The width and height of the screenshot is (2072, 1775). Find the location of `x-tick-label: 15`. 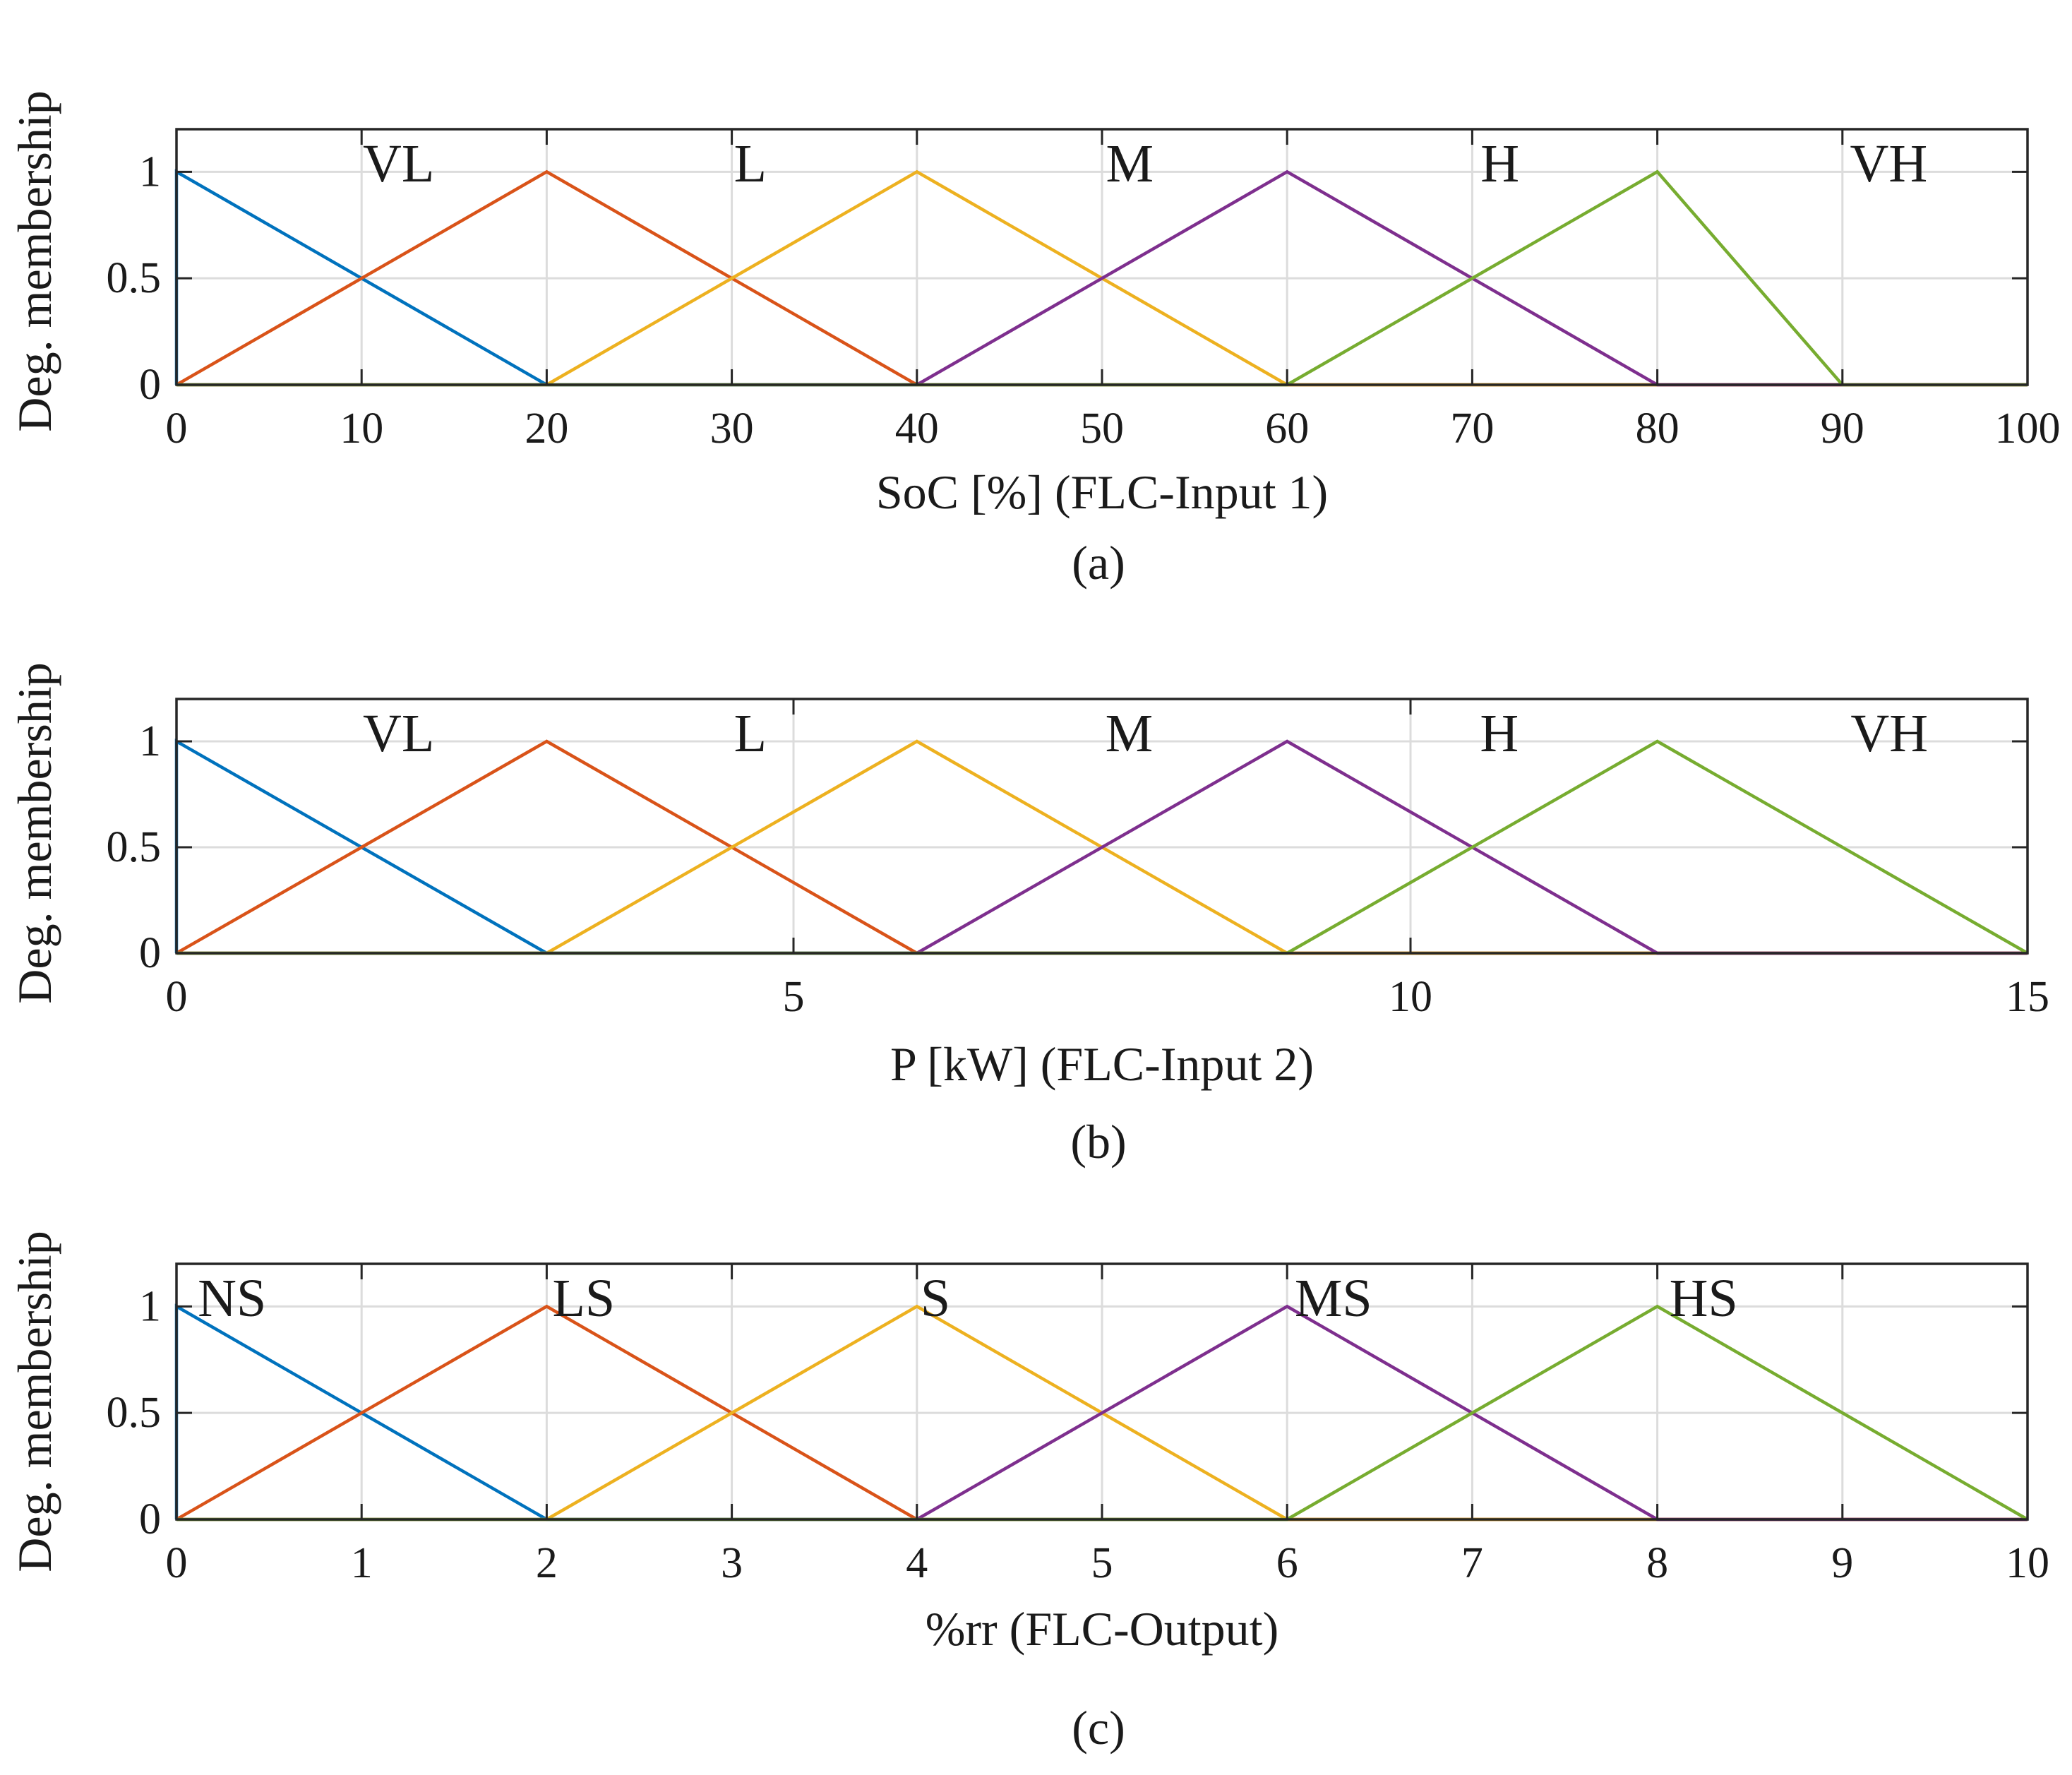

x-tick-label: 15 is located at coordinates (2027, 997).